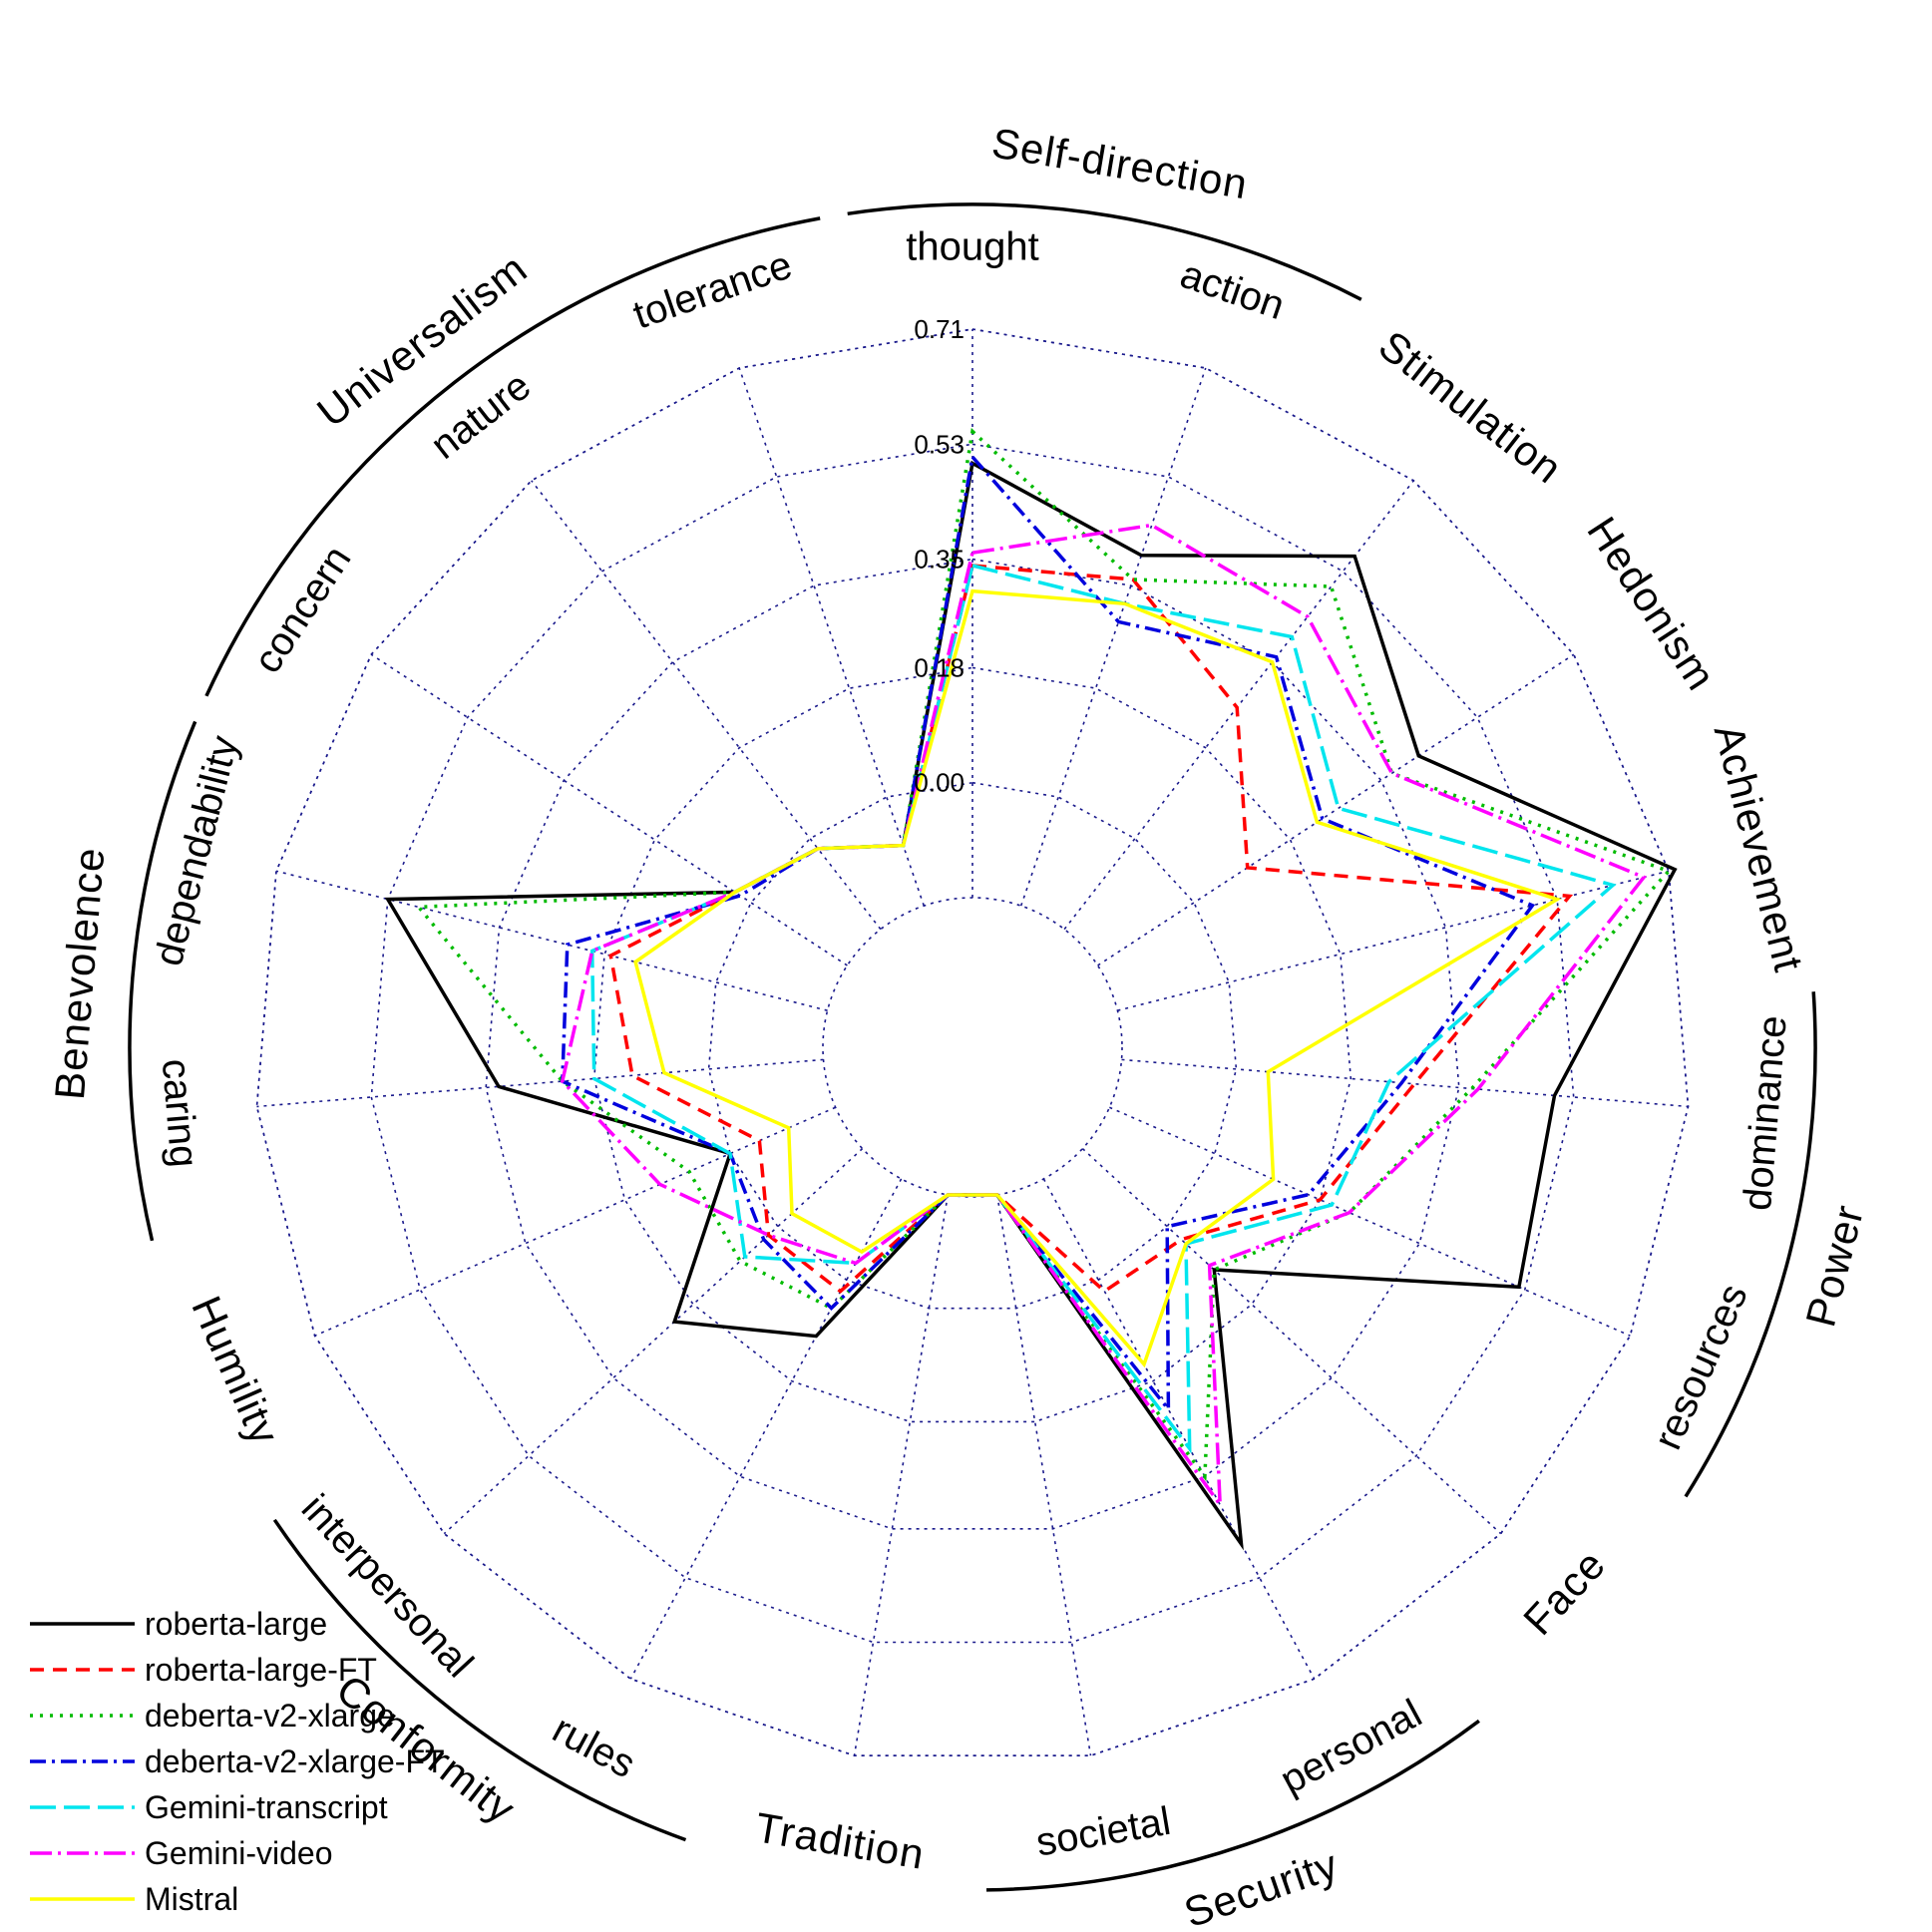 The width and height of the screenshot is (1932, 1932). What do you see at coordinates (940, 667) in the screenshot?
I see `tick-label-1: 0.18` at bounding box center [940, 667].